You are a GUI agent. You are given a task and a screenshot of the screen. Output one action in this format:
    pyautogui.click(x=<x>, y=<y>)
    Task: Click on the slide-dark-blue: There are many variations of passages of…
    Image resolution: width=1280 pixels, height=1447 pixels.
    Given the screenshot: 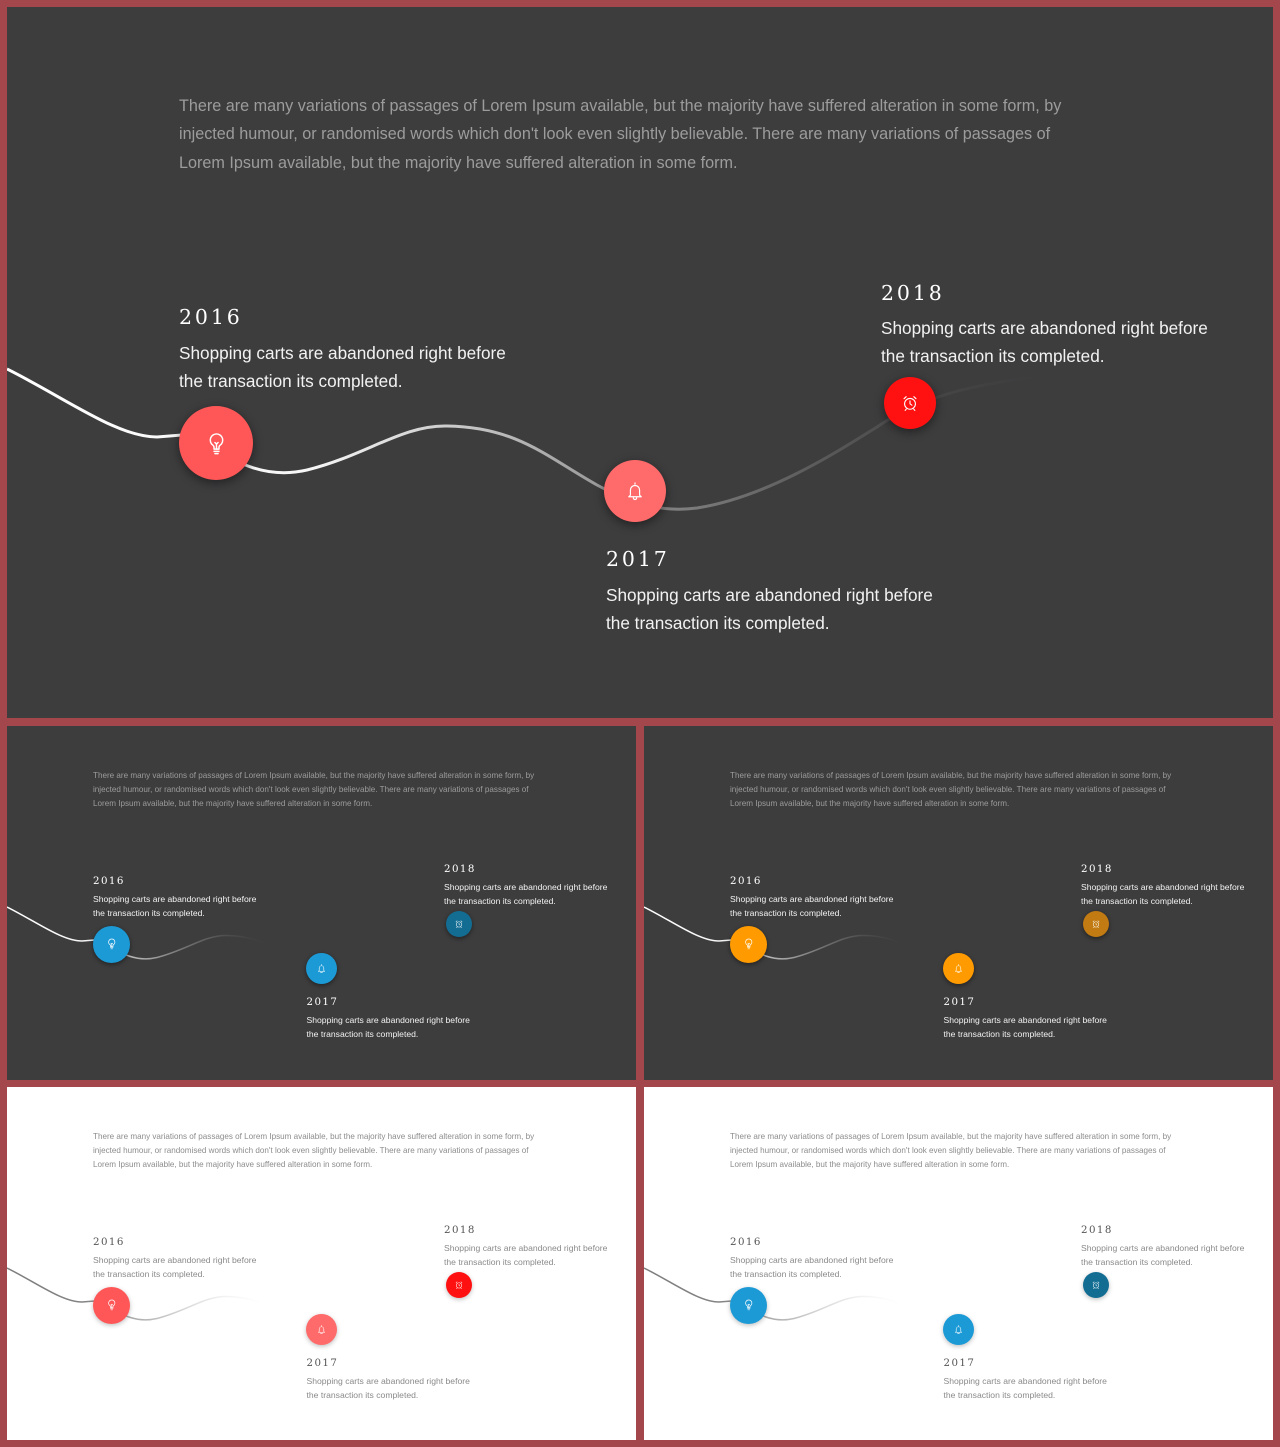 What is the action you would take?
    pyautogui.click(x=321, y=903)
    